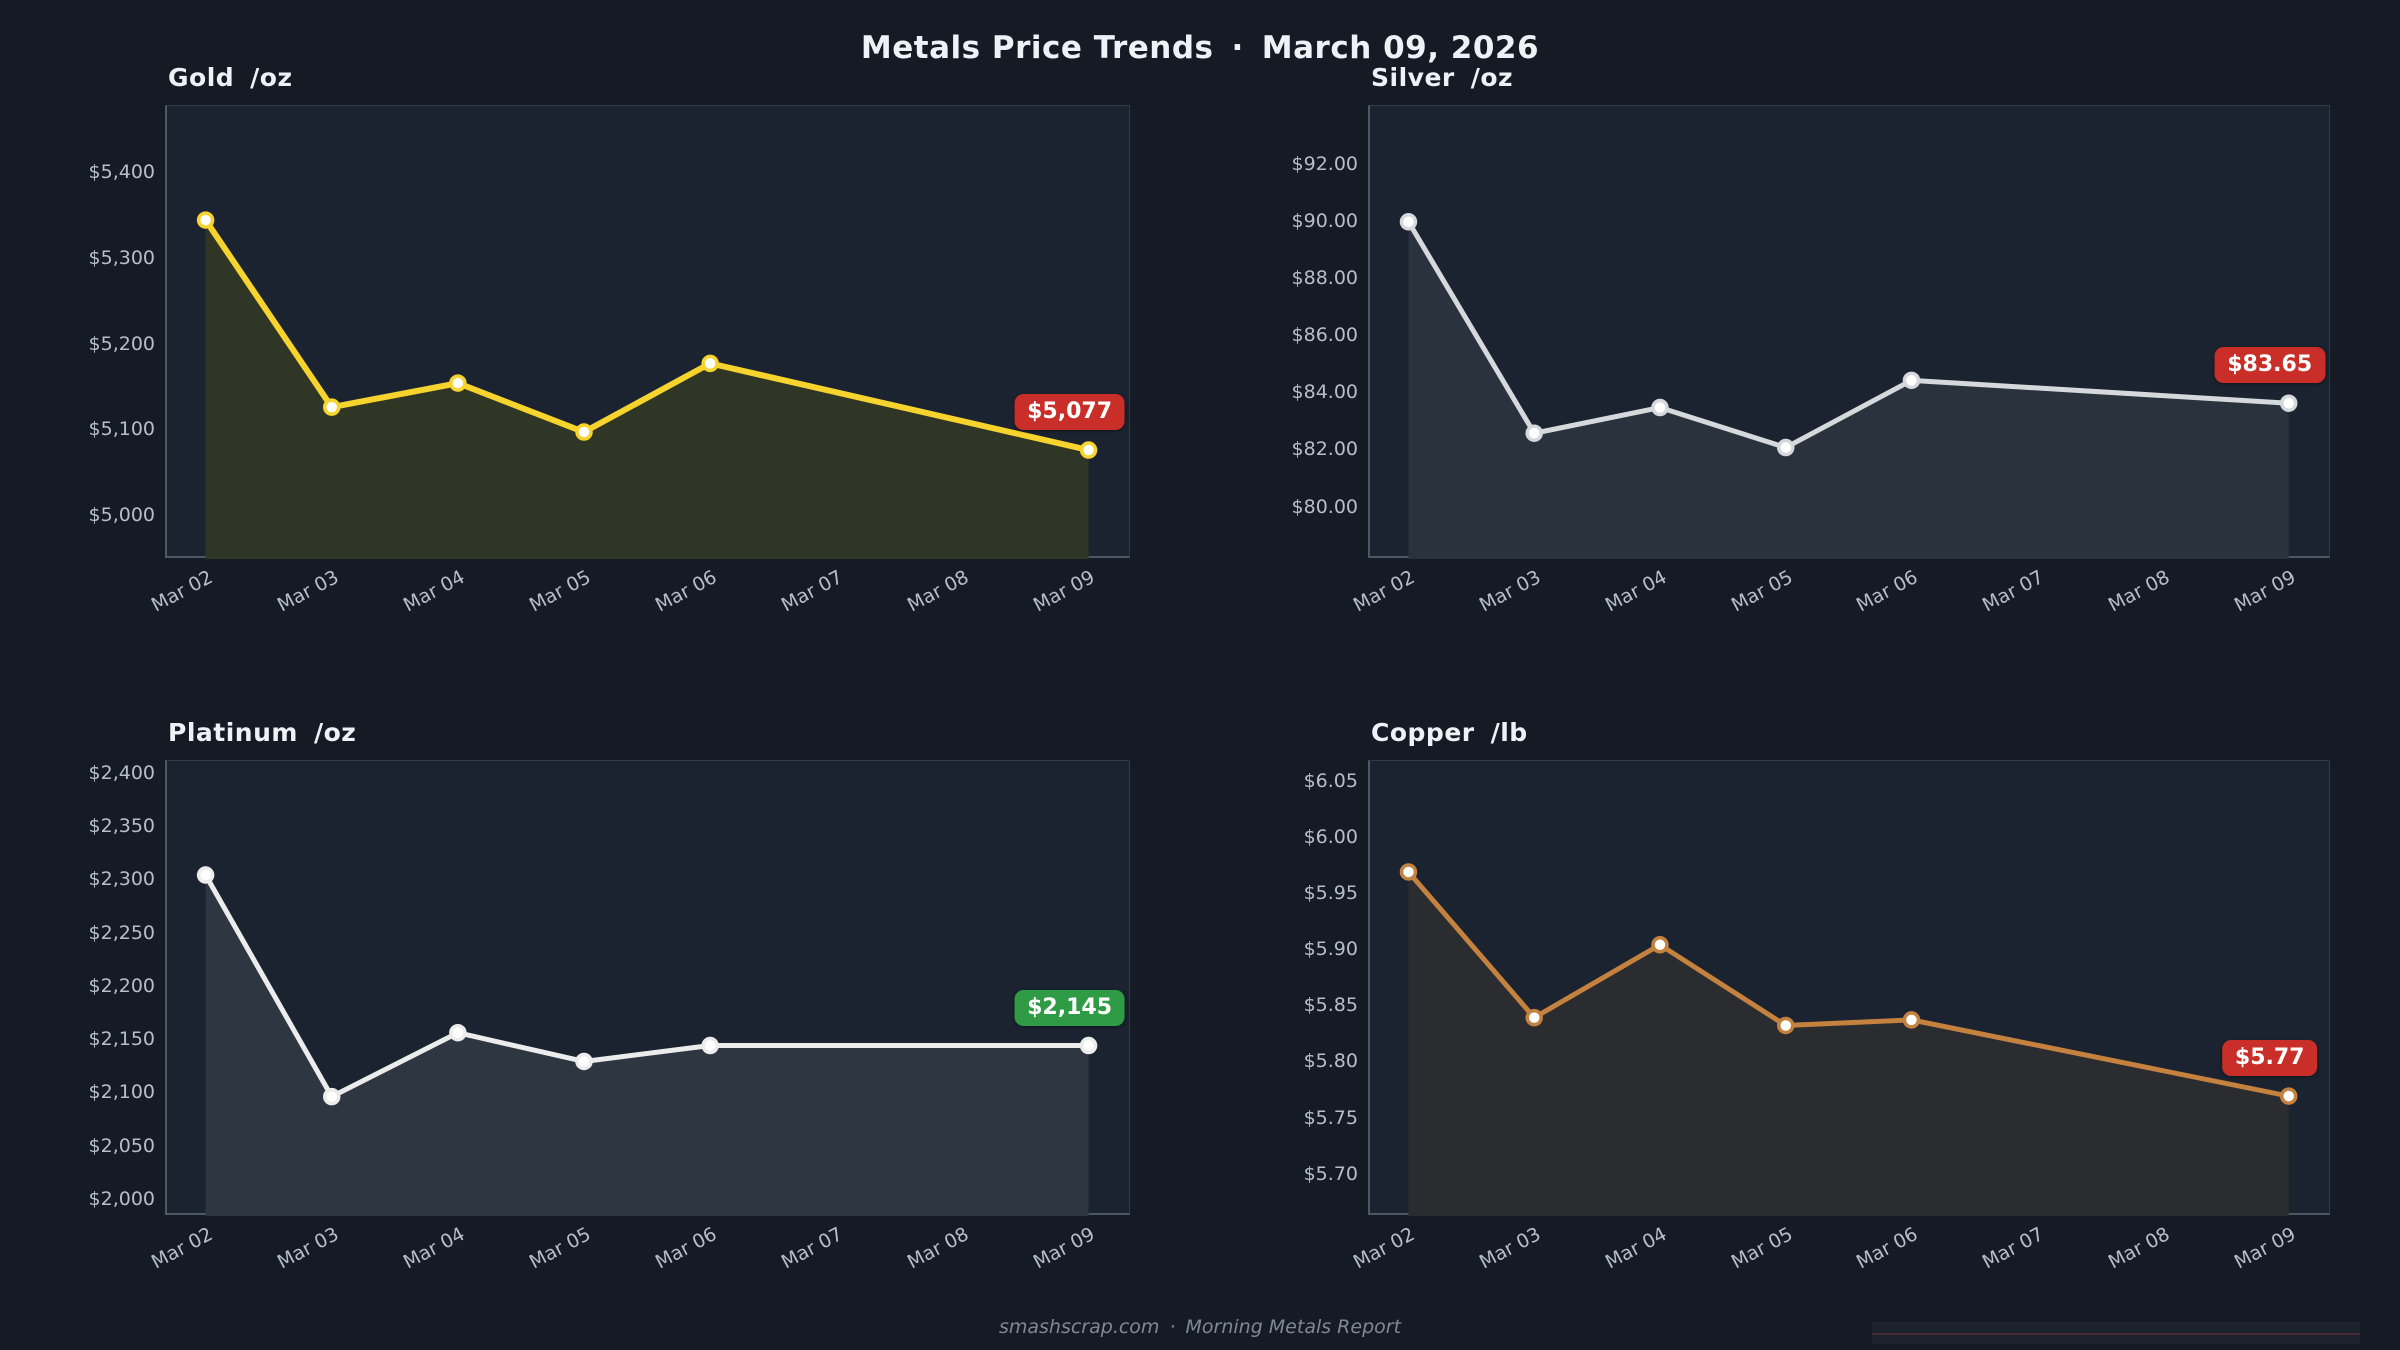 Image resolution: width=2400 pixels, height=1350 pixels. What do you see at coordinates (271, 77) in the screenshot?
I see `gold-unit-label: /oz` at bounding box center [271, 77].